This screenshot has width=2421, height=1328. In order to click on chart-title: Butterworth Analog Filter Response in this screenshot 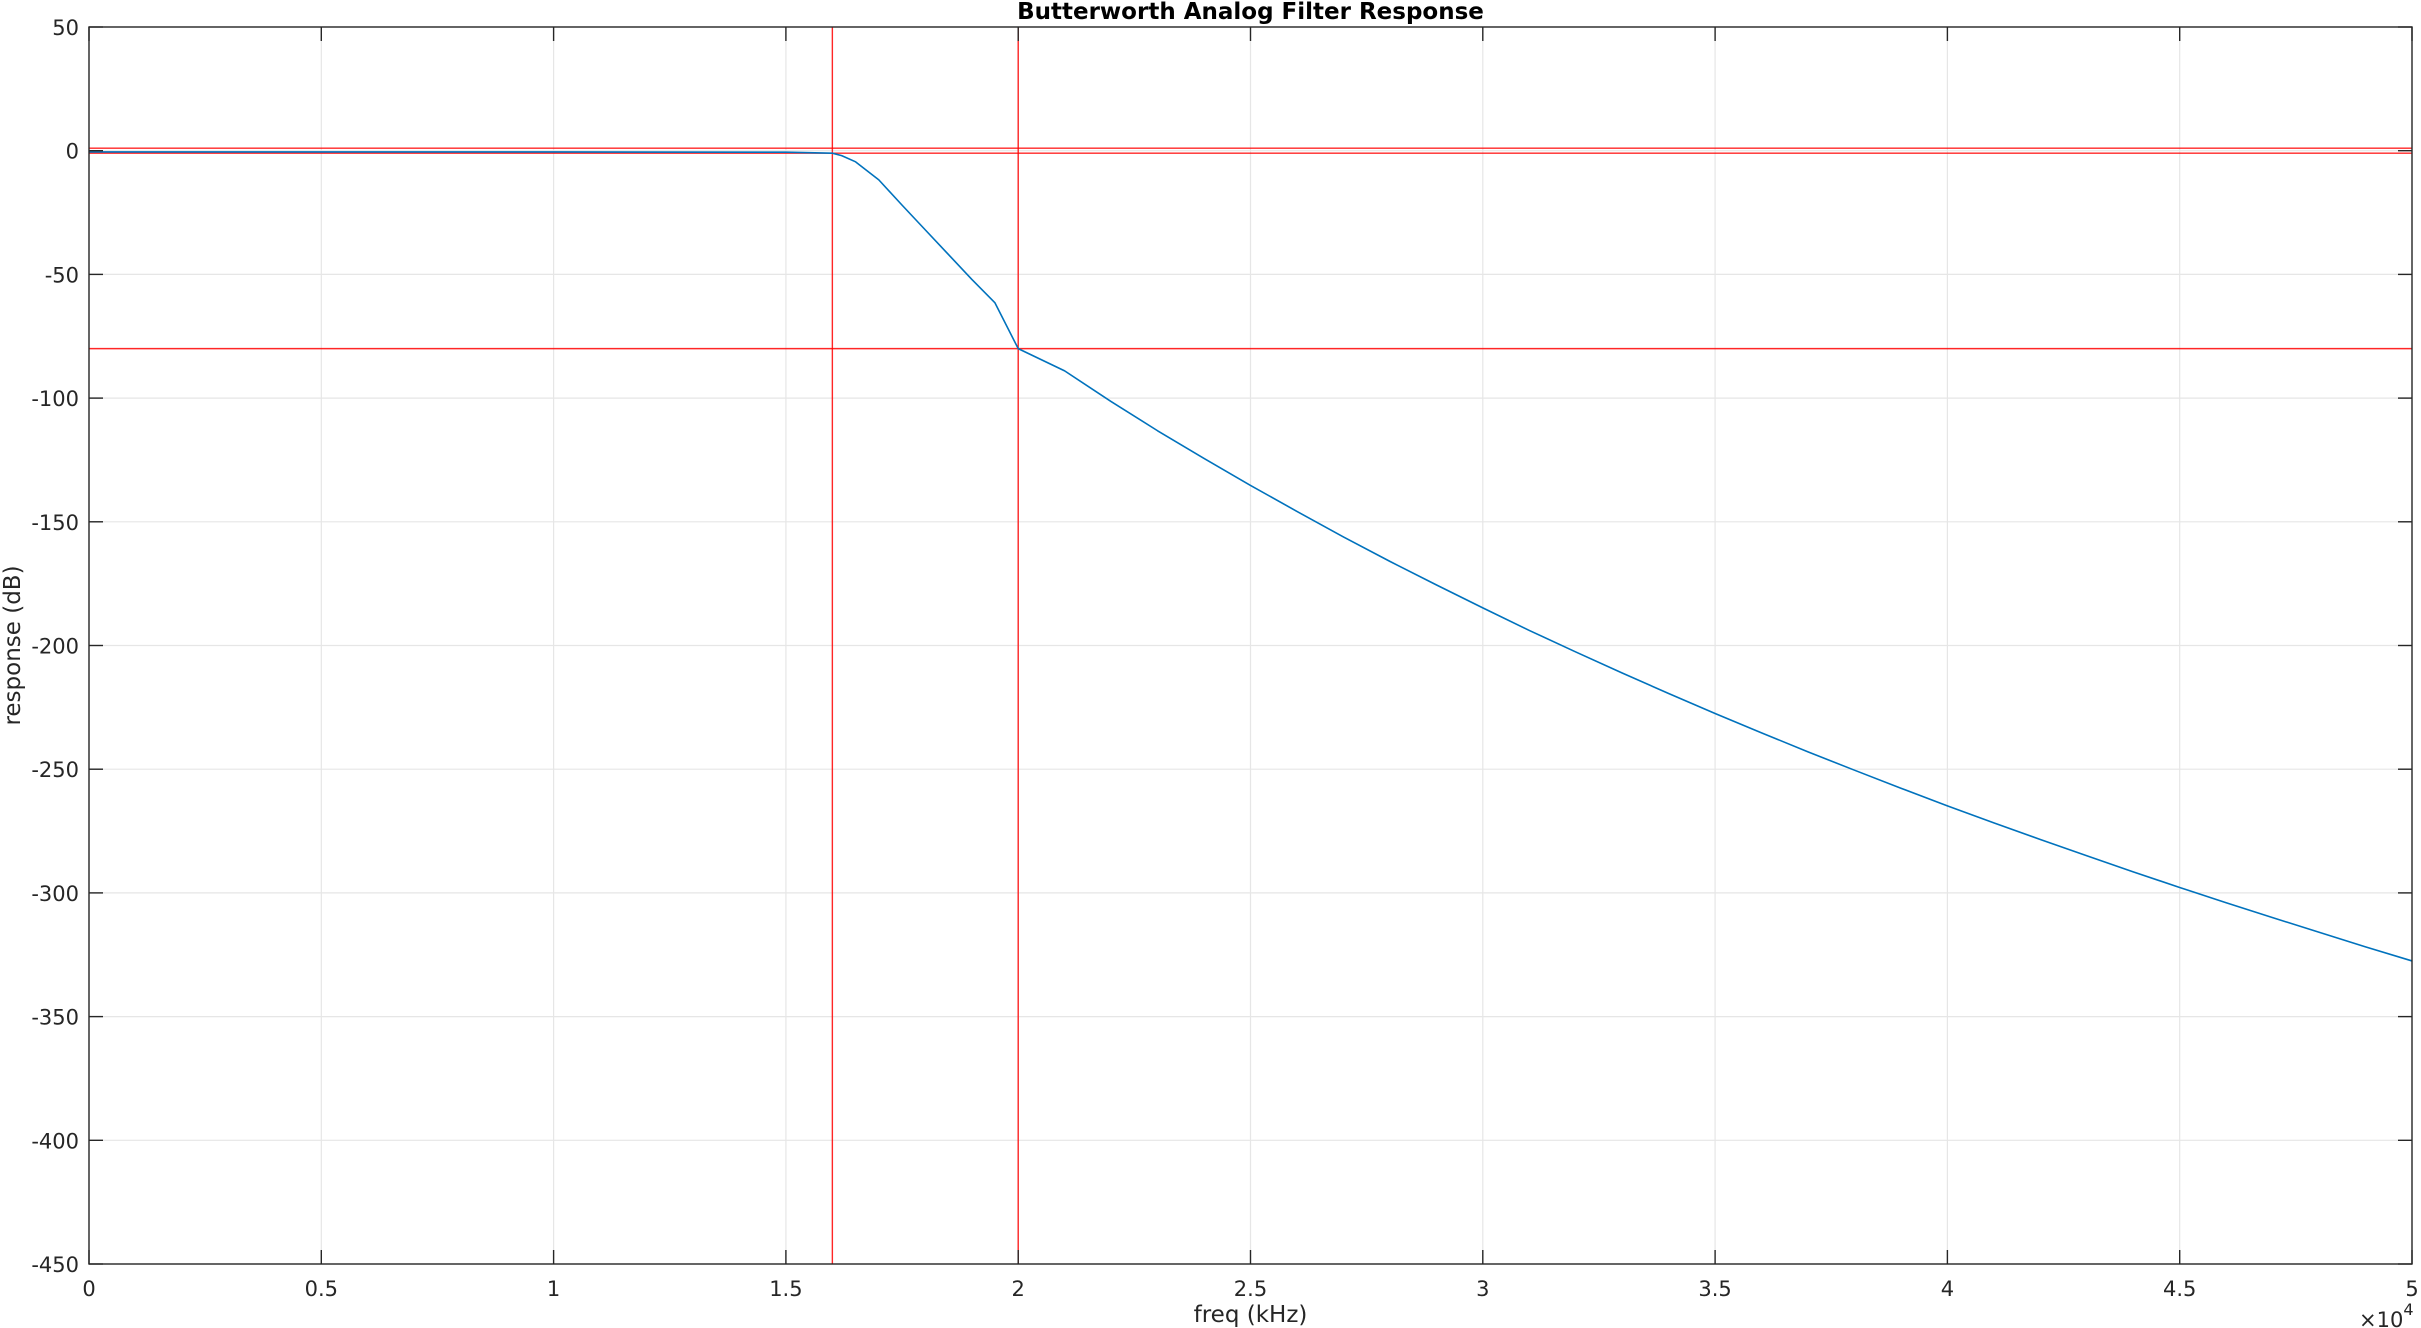, I will do `click(1250, 12)`.